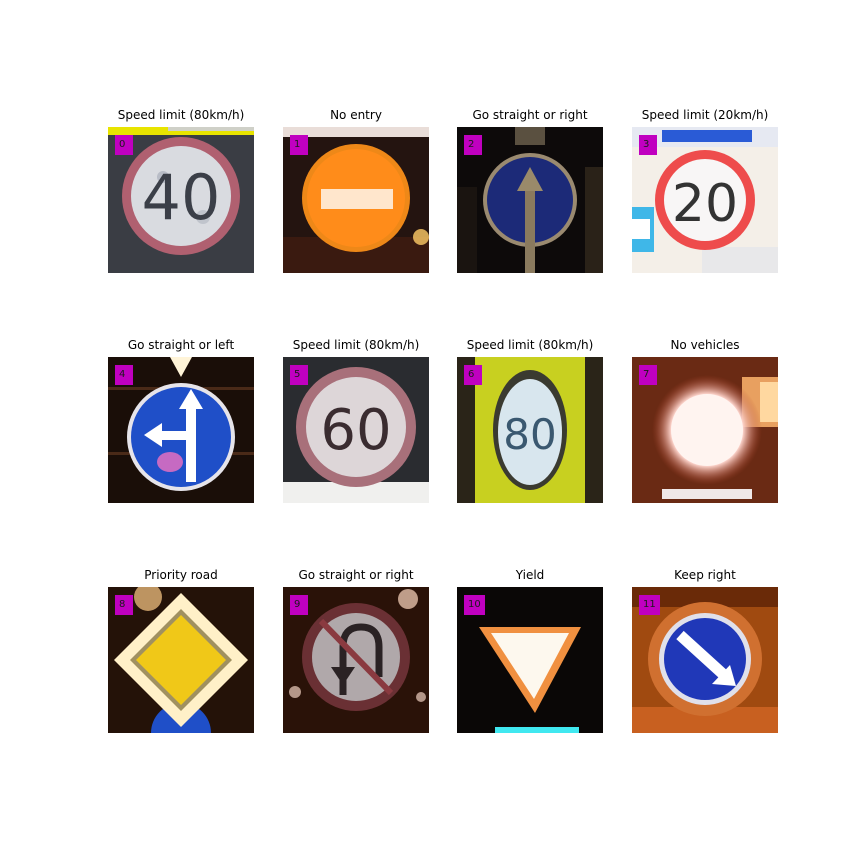 The height and width of the screenshot is (864, 864). Describe the element at coordinates (124, 375) in the screenshot. I see `index-badge: 4` at that location.